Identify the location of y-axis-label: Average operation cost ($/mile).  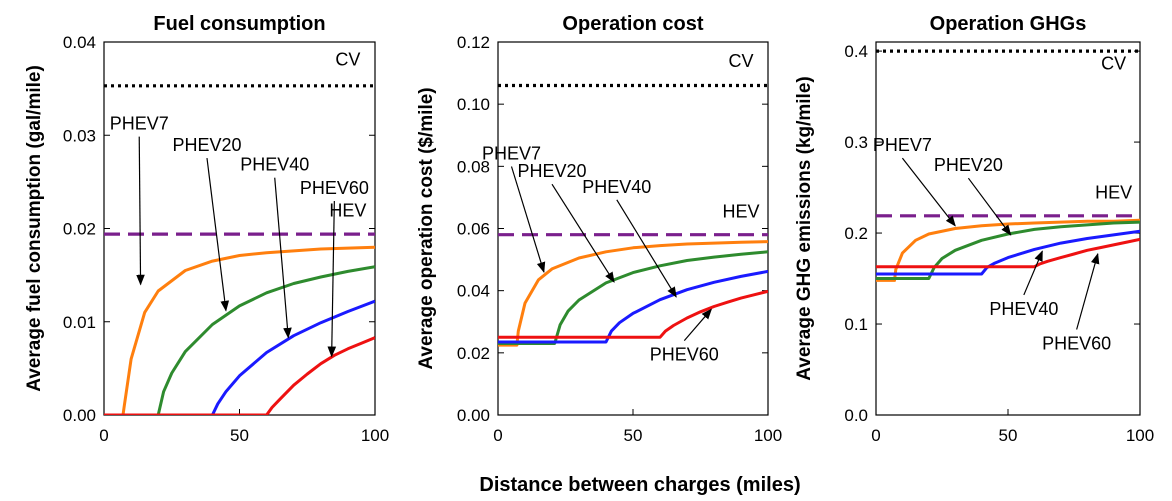
(426, 228).